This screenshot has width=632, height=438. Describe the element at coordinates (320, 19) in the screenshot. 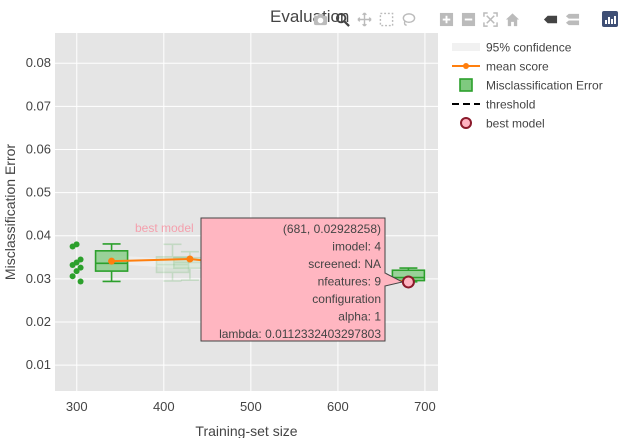

I see `camera-icon` at that location.